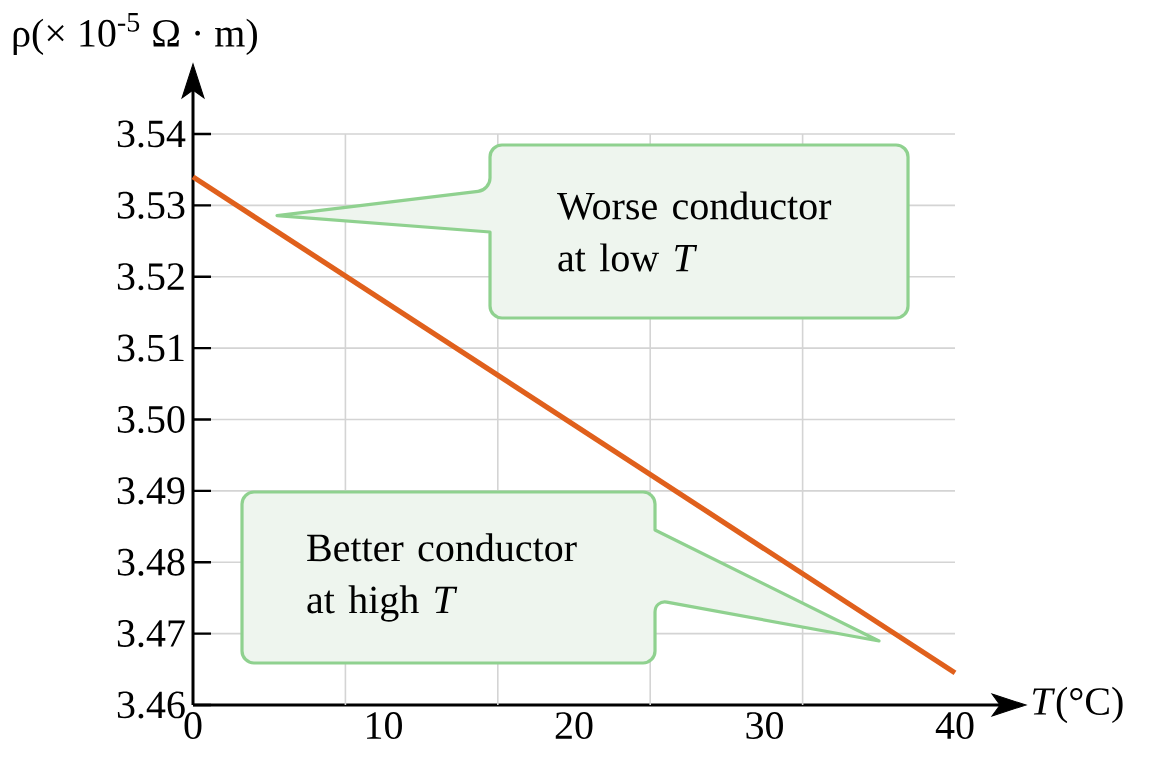 This screenshot has height=766, width=1171. I want to click on annotation: Better conductor at high T, so click(442, 577).